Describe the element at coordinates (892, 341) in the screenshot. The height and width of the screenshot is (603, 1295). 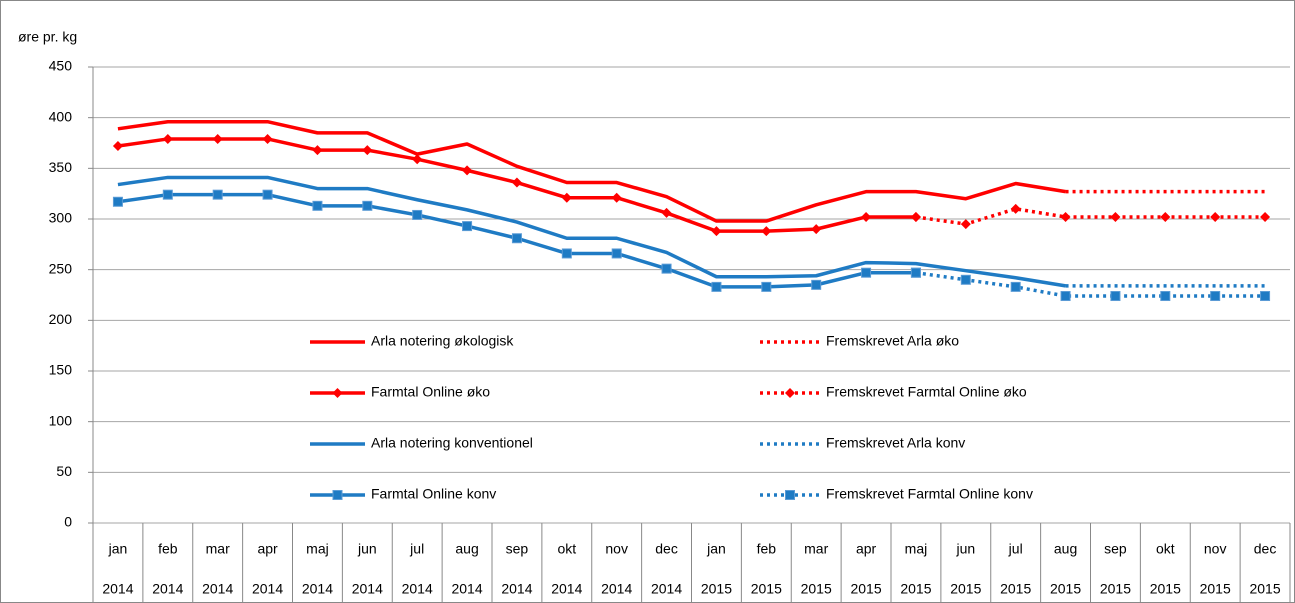
I see `legend-label: Fremskrevet Arla øko` at that location.